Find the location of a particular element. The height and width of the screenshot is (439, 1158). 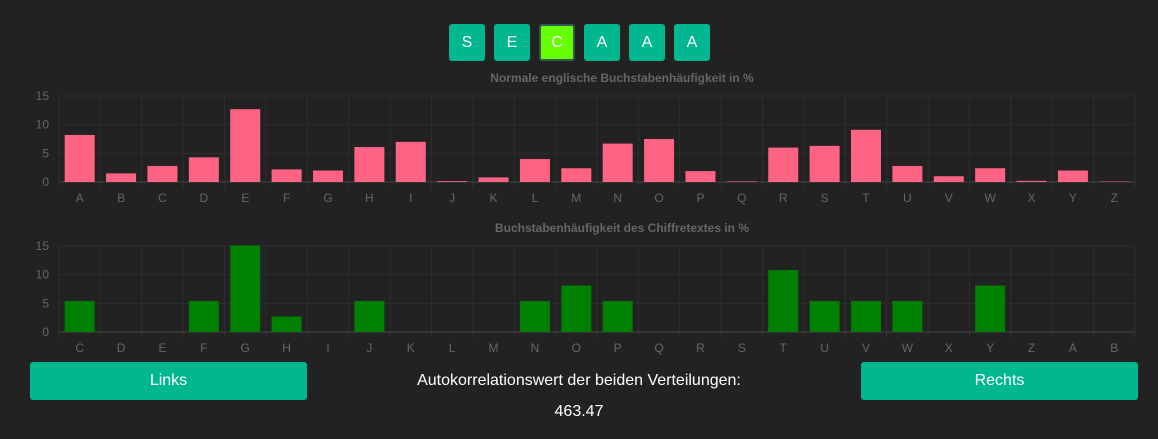

bar-I is located at coordinates (410, 161).